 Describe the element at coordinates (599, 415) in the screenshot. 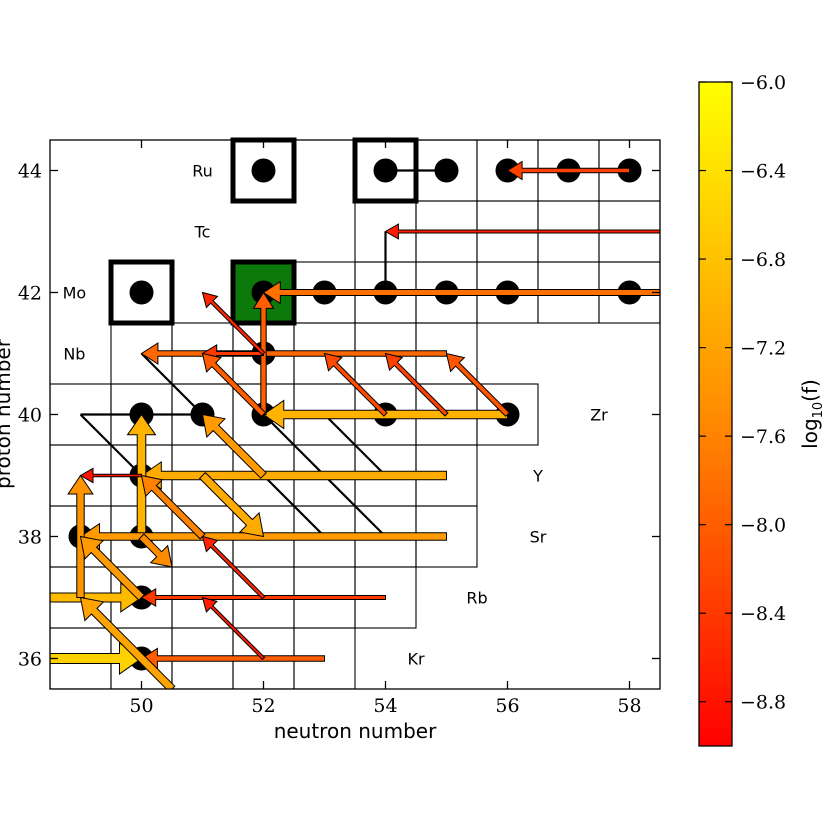

I see `element-label: Zr` at that location.